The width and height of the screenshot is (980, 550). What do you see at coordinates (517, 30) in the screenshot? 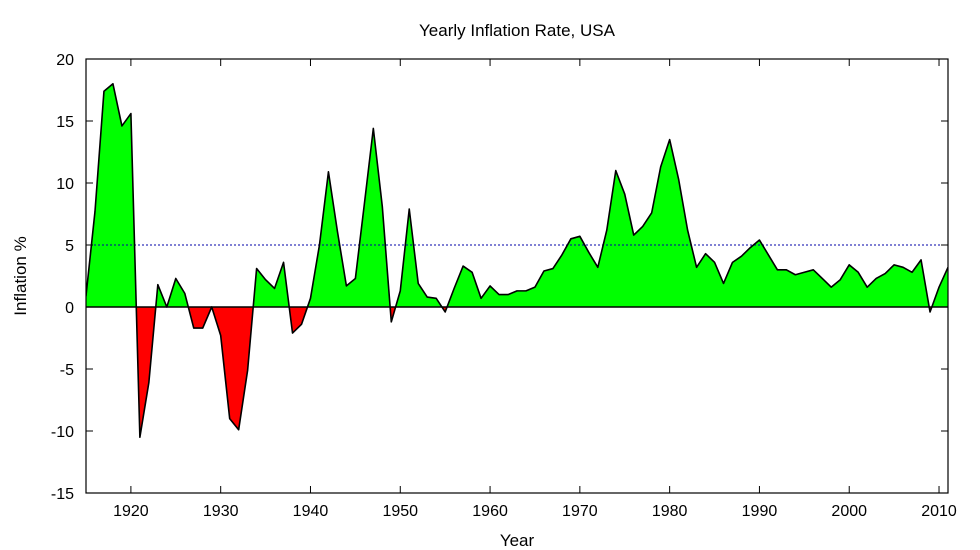
I see `chart-title: Yearly Inflation Rate, USA` at bounding box center [517, 30].